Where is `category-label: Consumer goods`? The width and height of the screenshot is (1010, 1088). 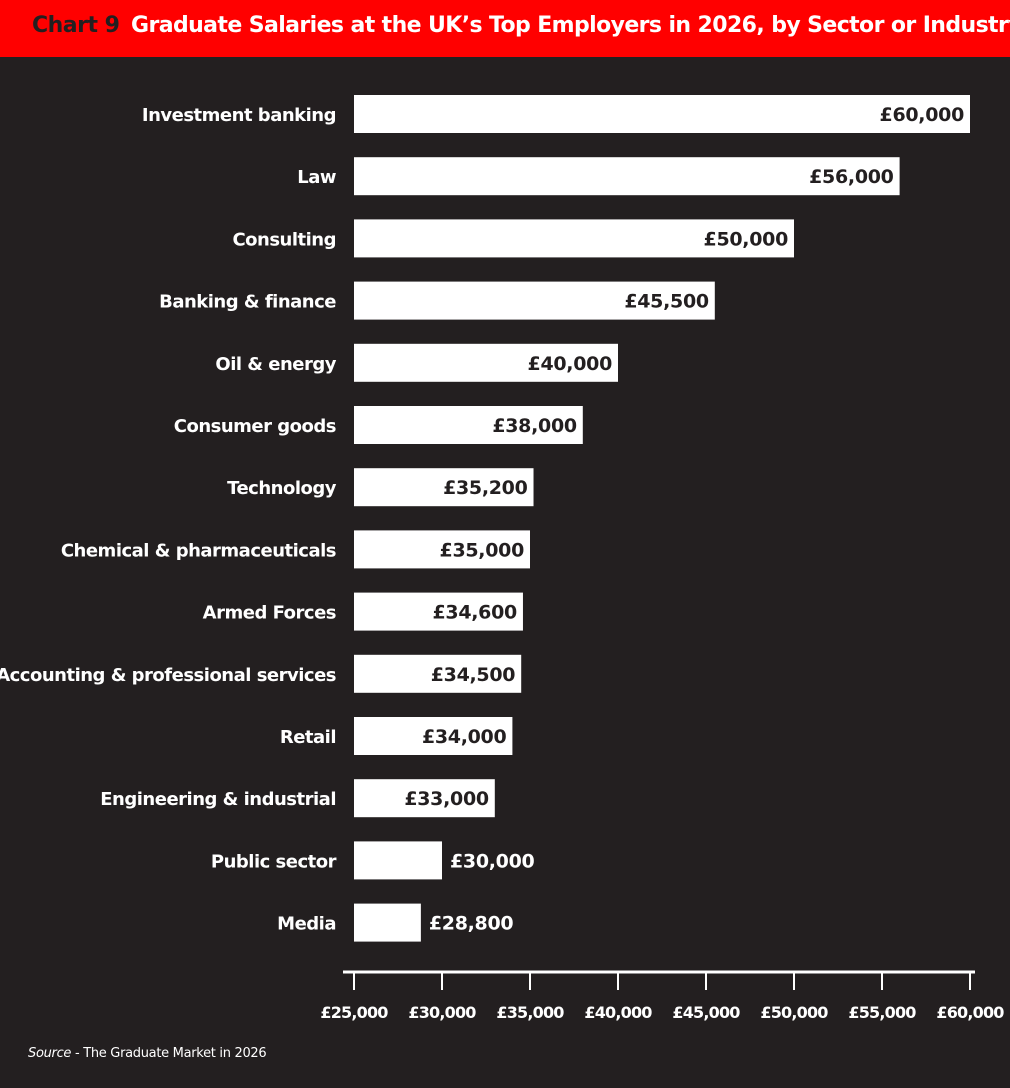 category-label: Consumer goods is located at coordinates (255, 426).